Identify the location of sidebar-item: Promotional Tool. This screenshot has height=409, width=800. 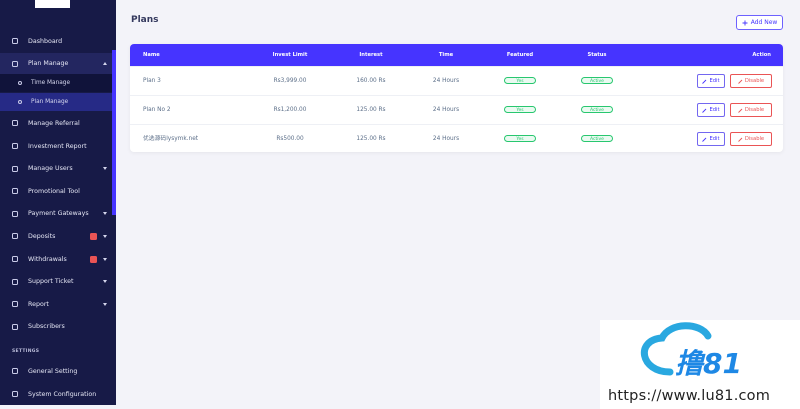
(56, 191).